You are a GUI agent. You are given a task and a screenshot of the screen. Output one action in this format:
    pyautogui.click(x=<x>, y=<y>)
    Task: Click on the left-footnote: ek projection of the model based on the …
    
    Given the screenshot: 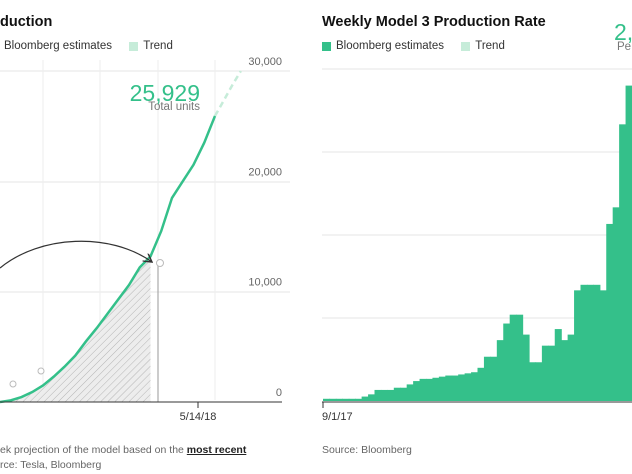 What is the action you would take?
    pyautogui.click(x=123, y=450)
    